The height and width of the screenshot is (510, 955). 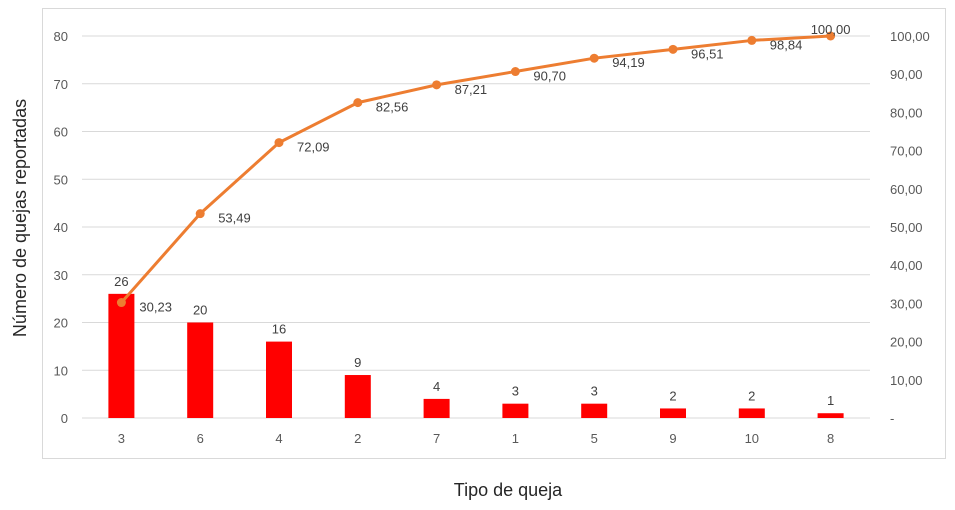 What do you see at coordinates (200, 438) in the screenshot?
I see `x-tick-label: 6` at bounding box center [200, 438].